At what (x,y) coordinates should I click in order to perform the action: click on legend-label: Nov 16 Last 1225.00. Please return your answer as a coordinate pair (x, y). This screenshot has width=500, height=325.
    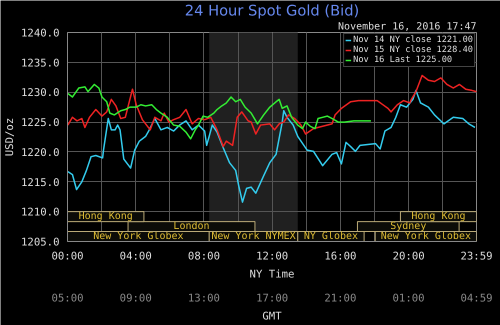
    Looking at the image, I should click on (402, 60).